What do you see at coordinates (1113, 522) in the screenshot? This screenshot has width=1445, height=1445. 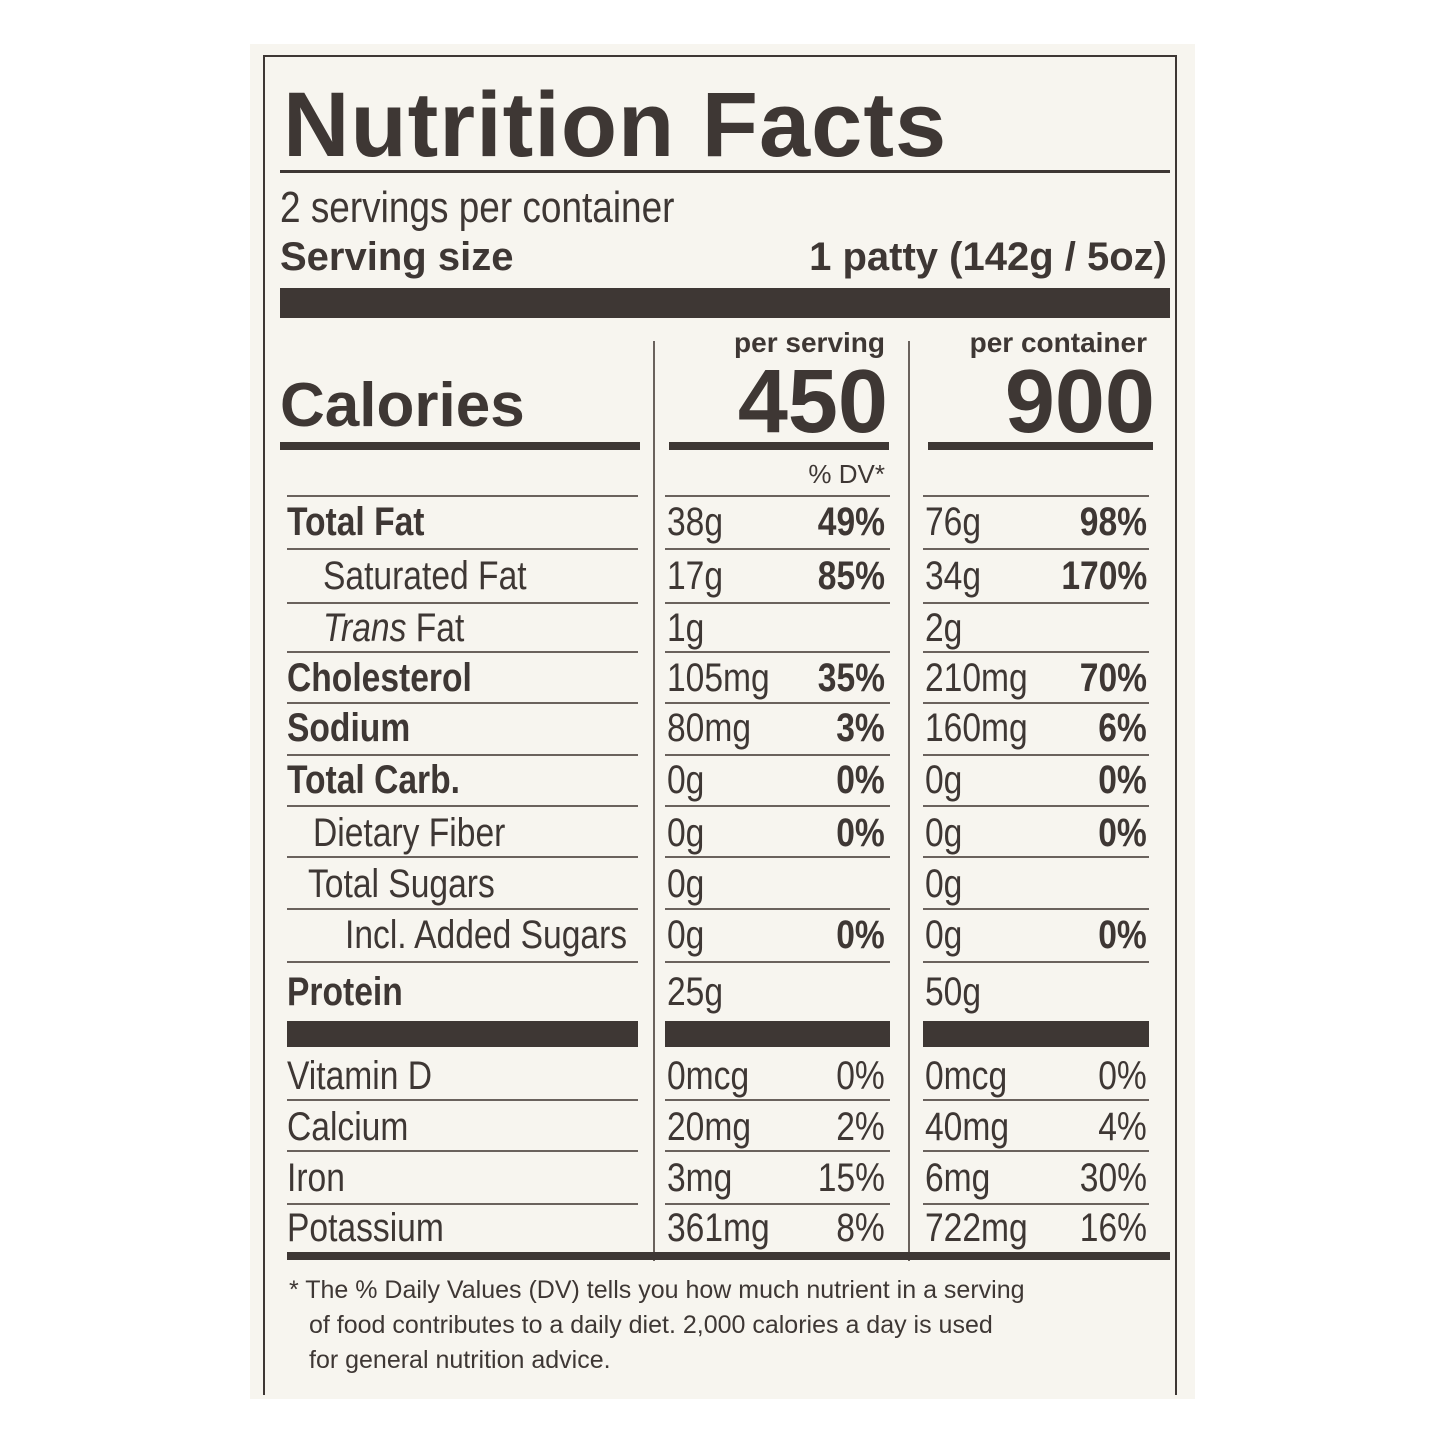 I see `container-dv: 98%` at bounding box center [1113, 522].